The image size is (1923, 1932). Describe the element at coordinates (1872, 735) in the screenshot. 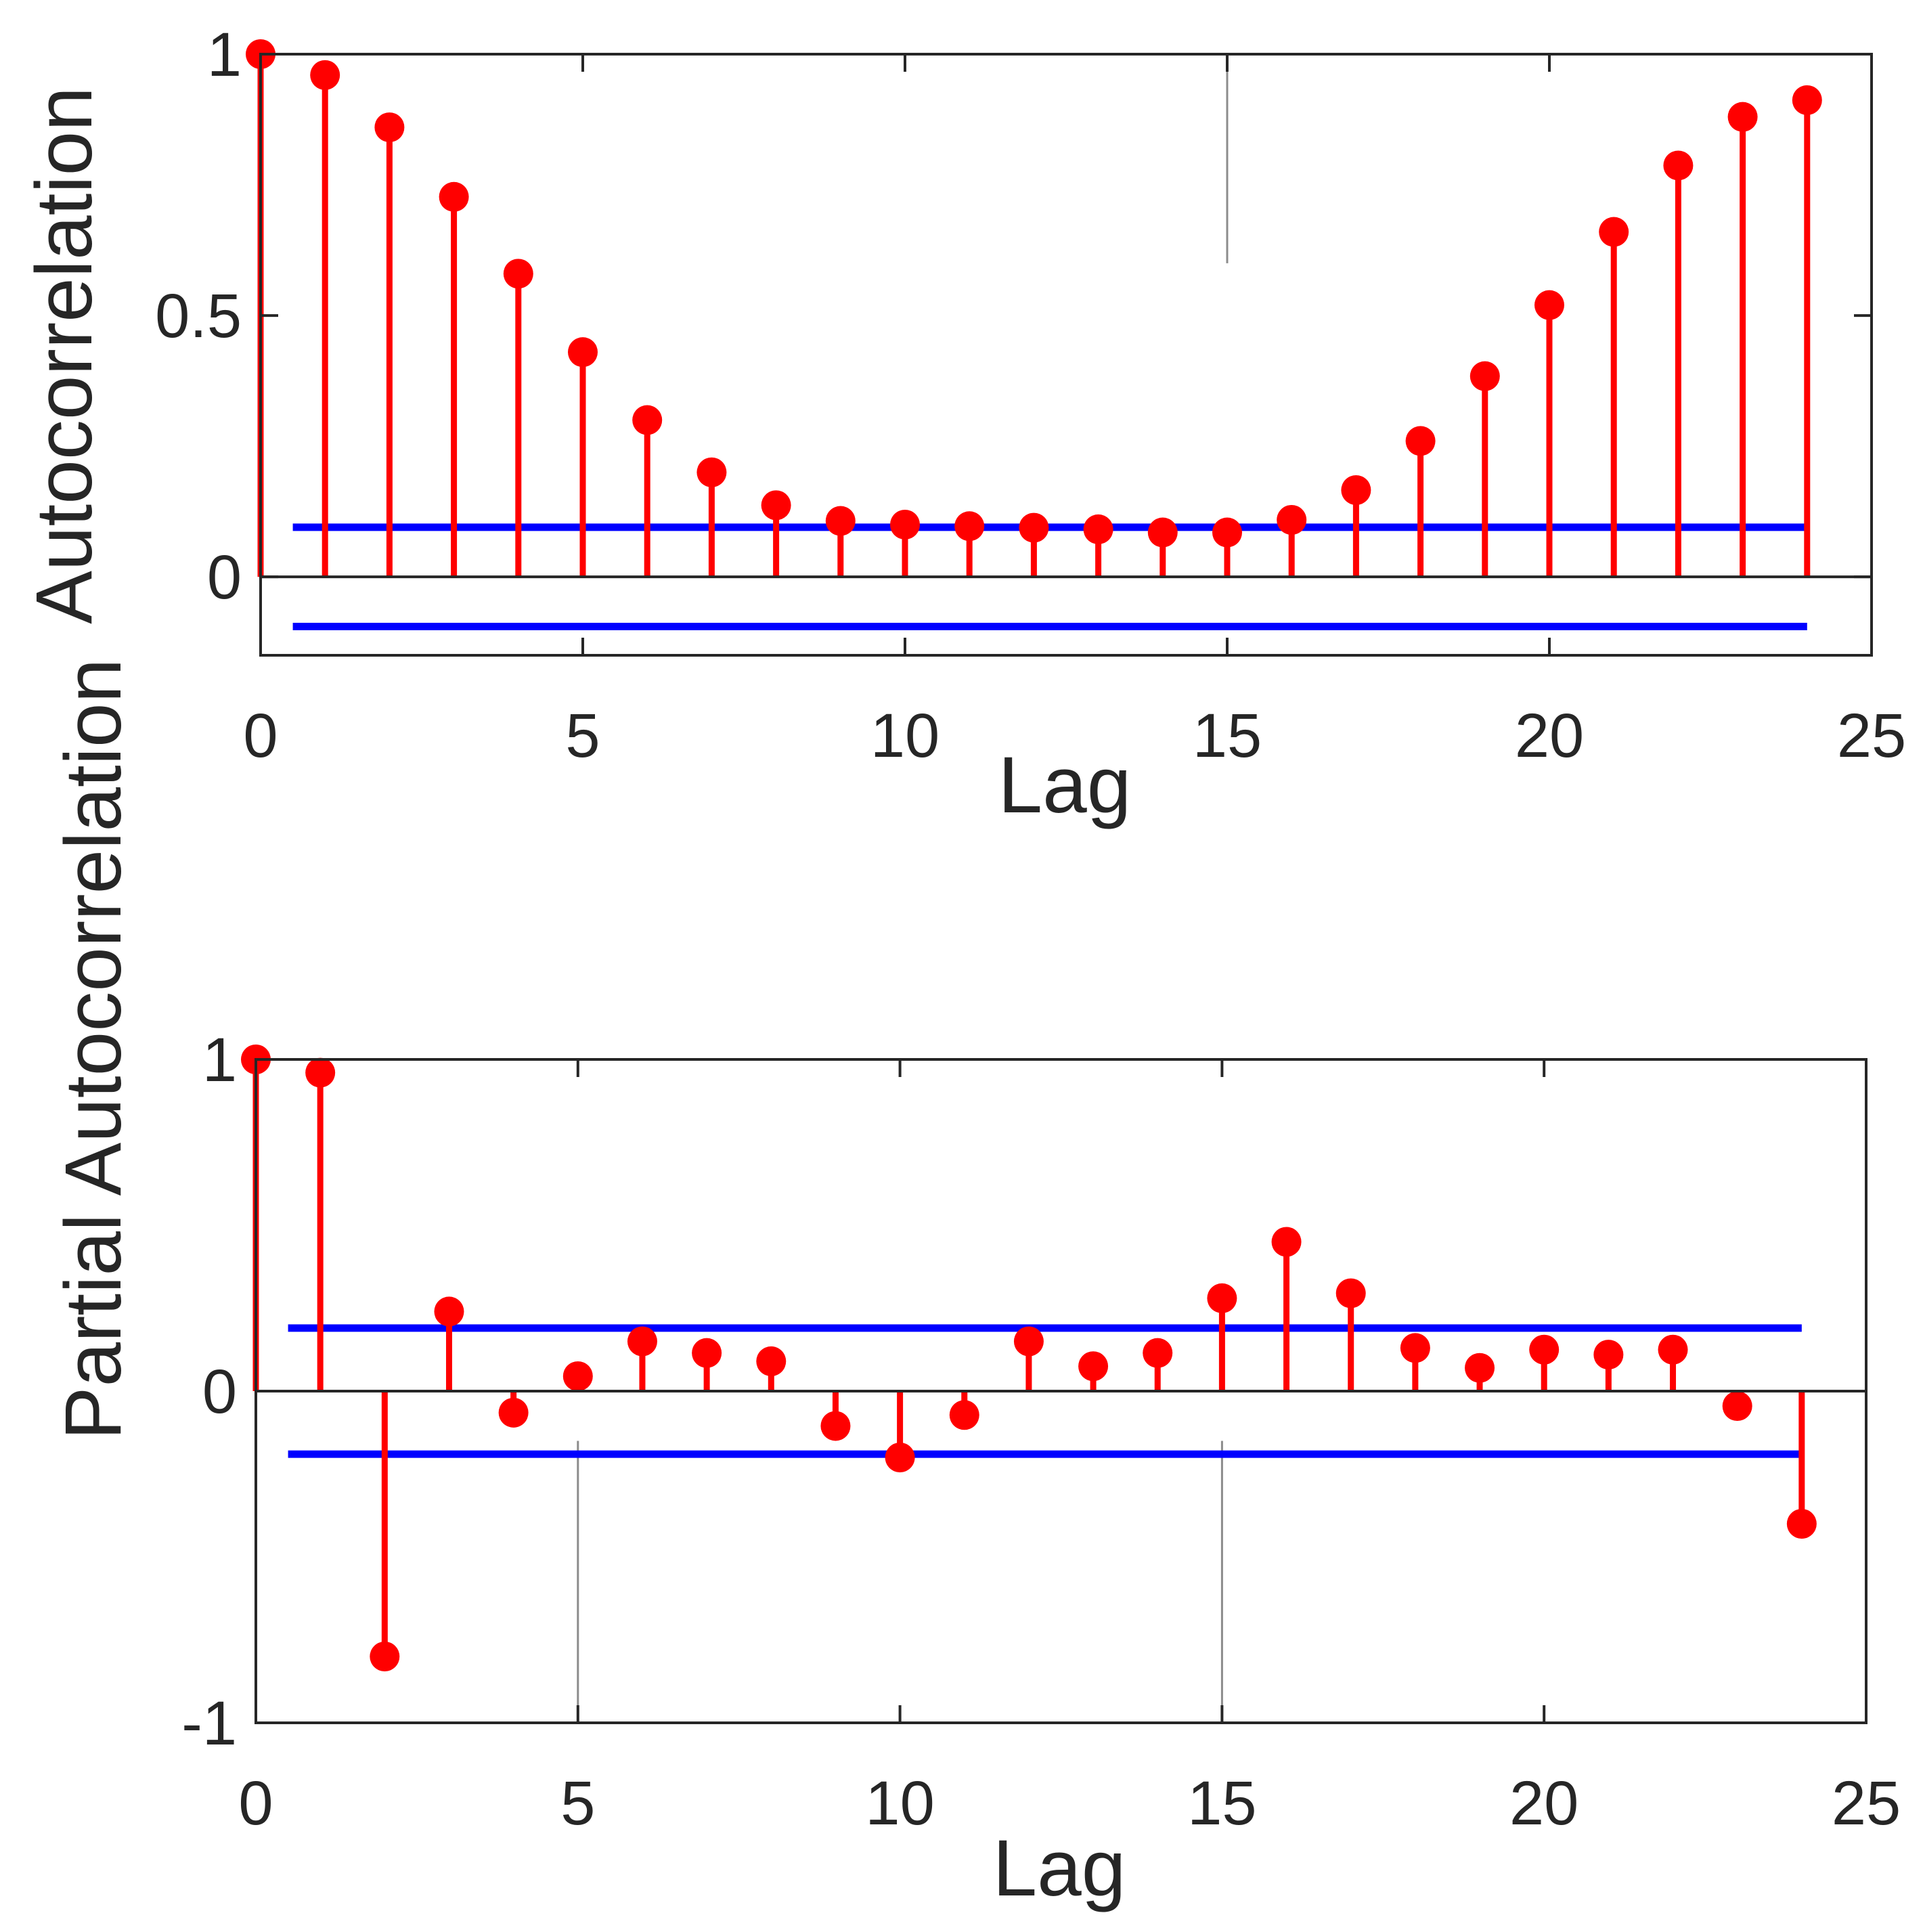

I see `acf-xtick-label-25: 25` at that location.